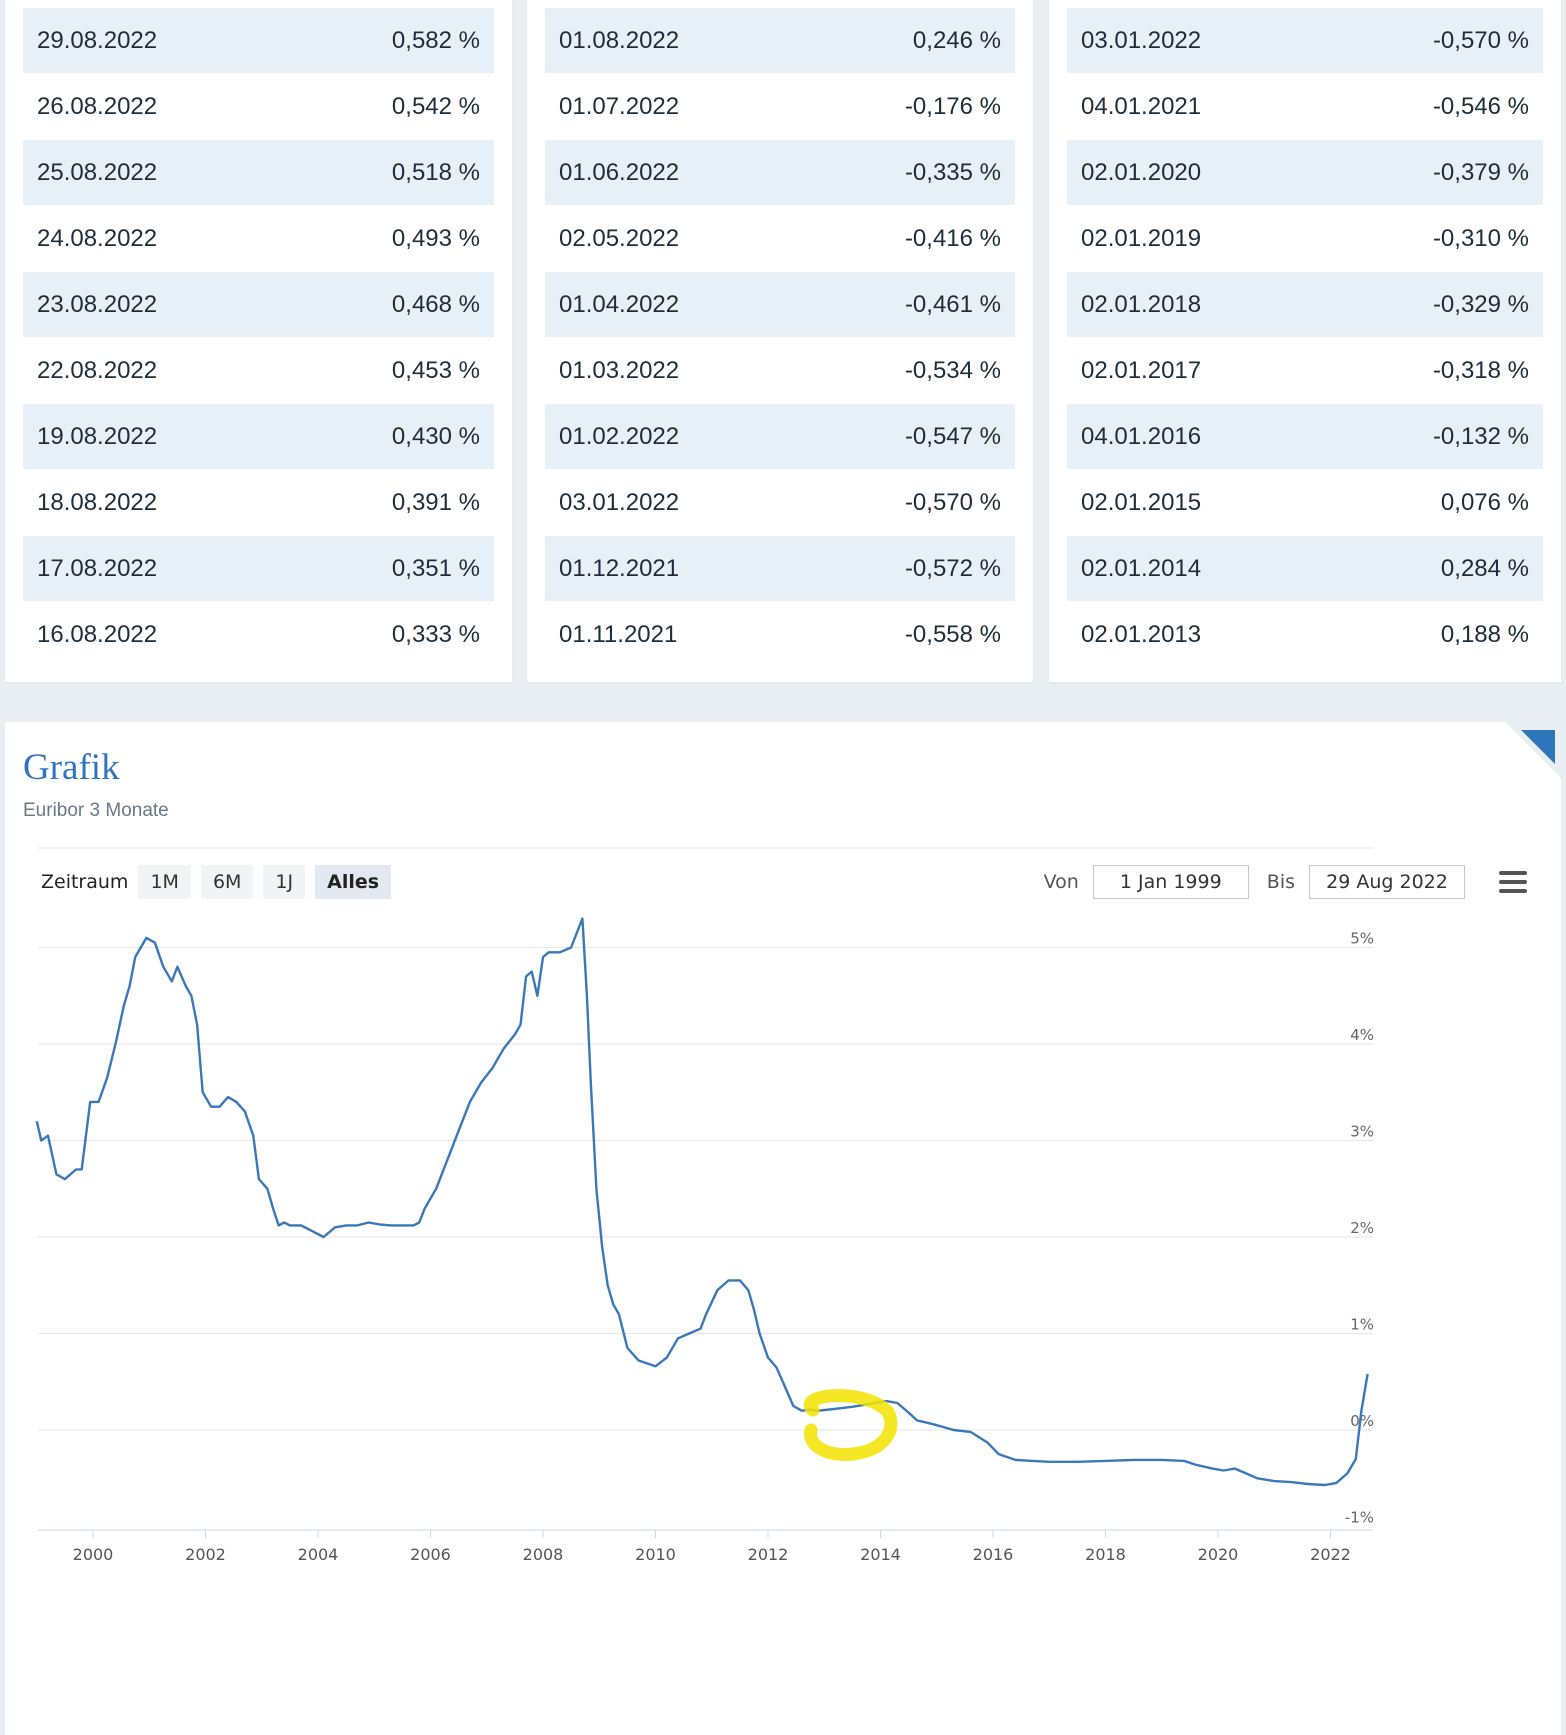 This screenshot has height=1735, width=1566. Describe the element at coordinates (205, 1554) in the screenshot. I see `x-tick-label: 2002` at that location.